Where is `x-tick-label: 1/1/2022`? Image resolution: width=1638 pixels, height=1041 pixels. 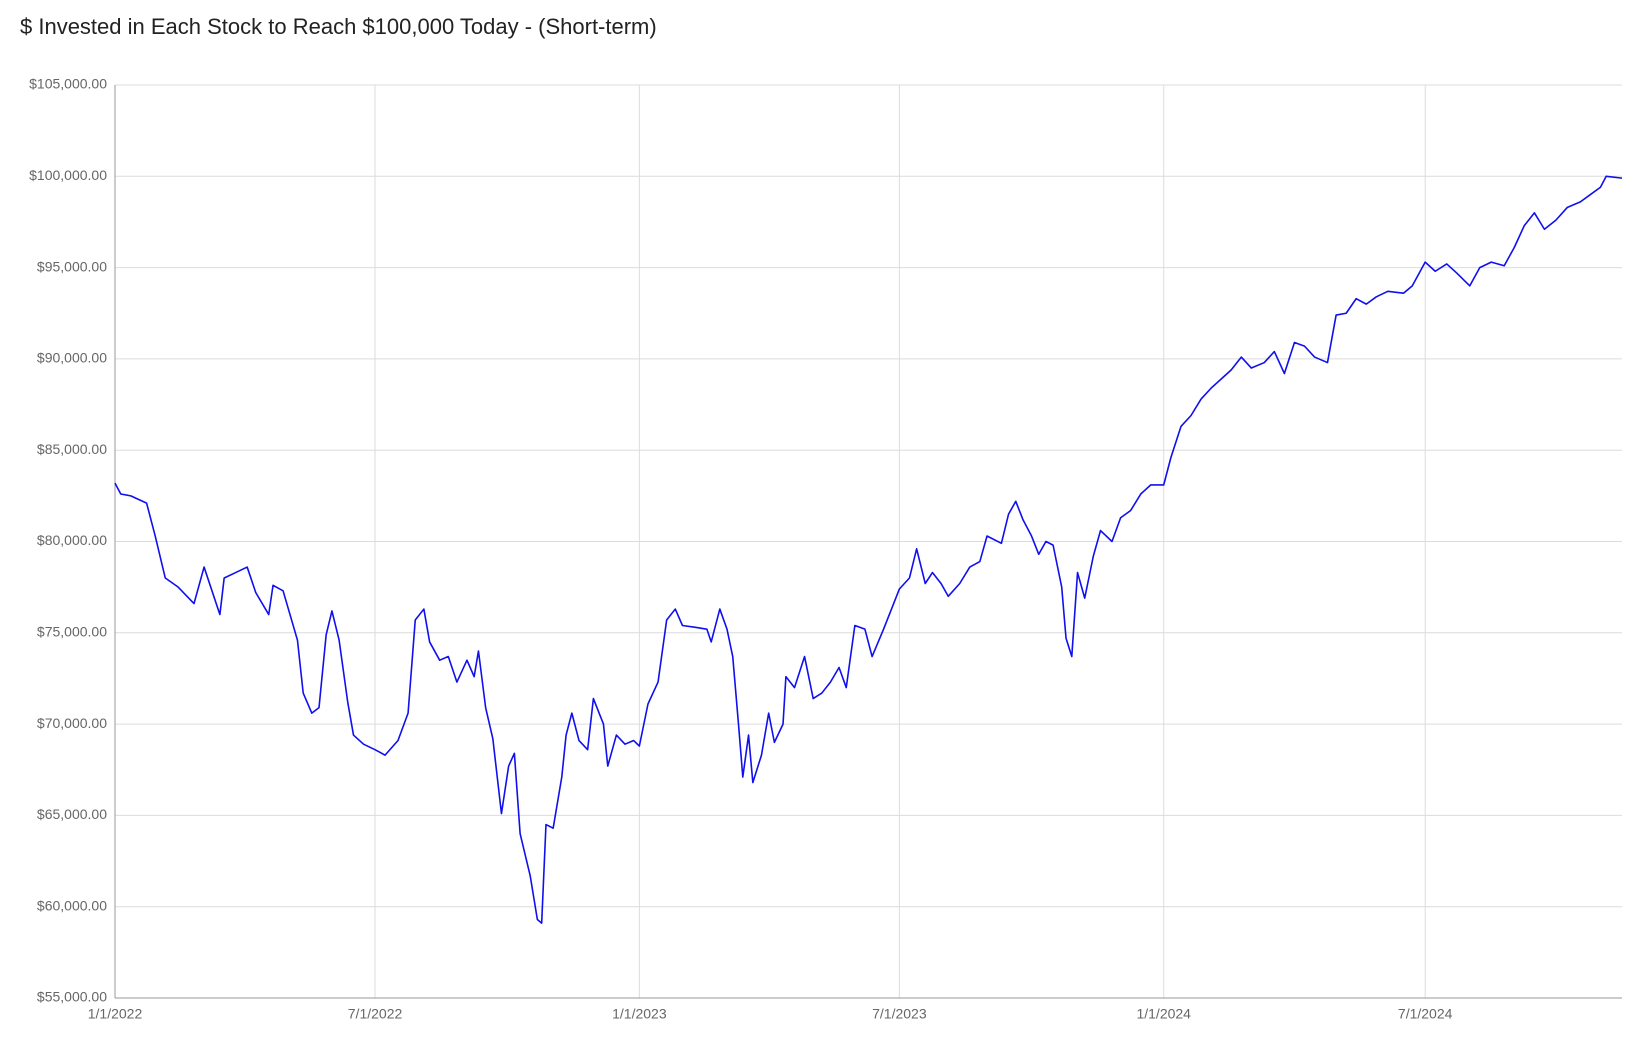 x-tick-label: 1/1/2022 is located at coordinates (115, 1014).